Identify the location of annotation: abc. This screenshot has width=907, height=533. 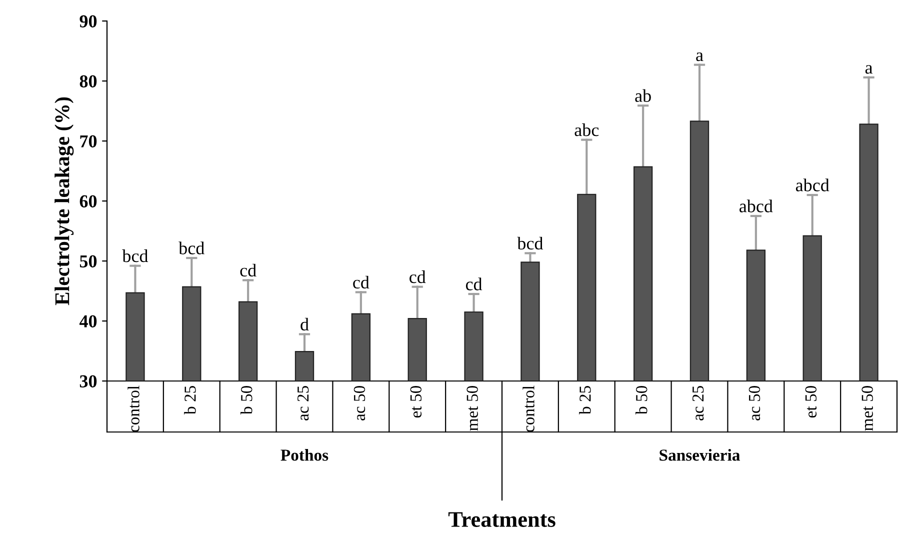
(586, 129).